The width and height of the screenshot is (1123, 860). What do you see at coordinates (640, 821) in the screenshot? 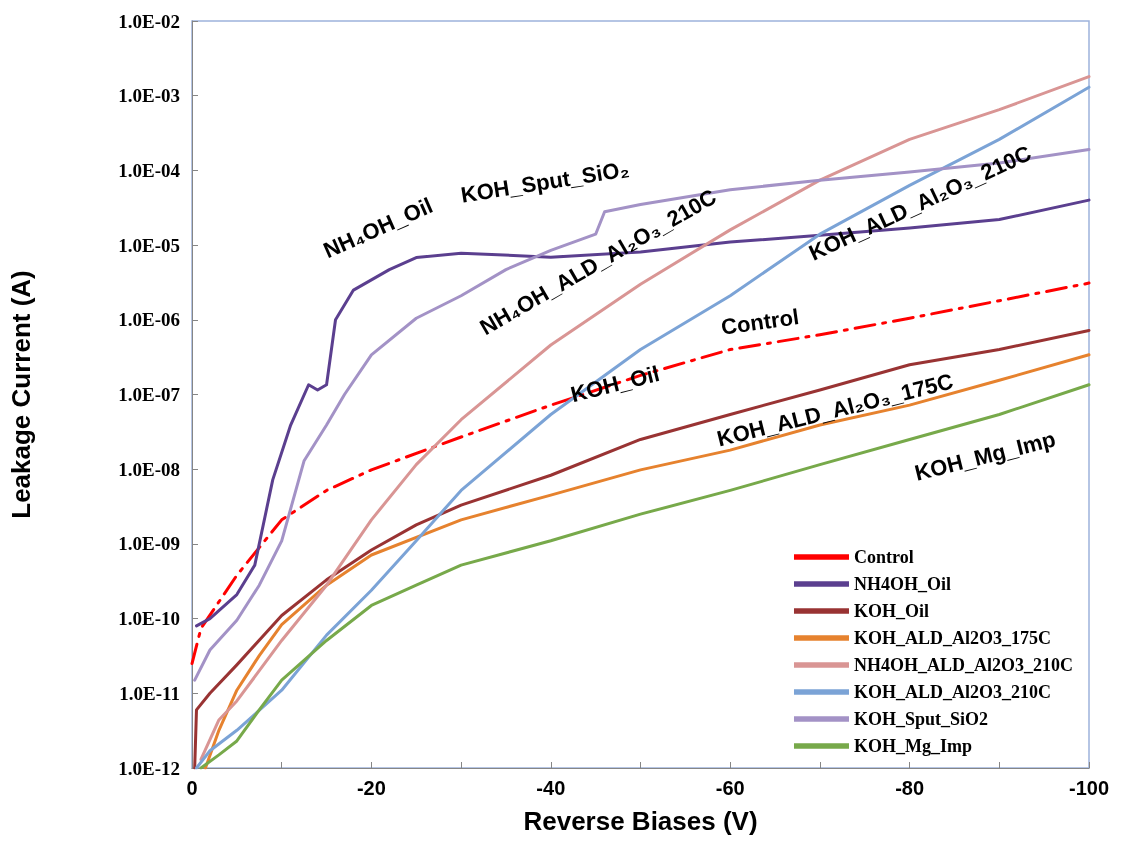
I see `x-axis-title: Reverse Biases (V)` at bounding box center [640, 821].